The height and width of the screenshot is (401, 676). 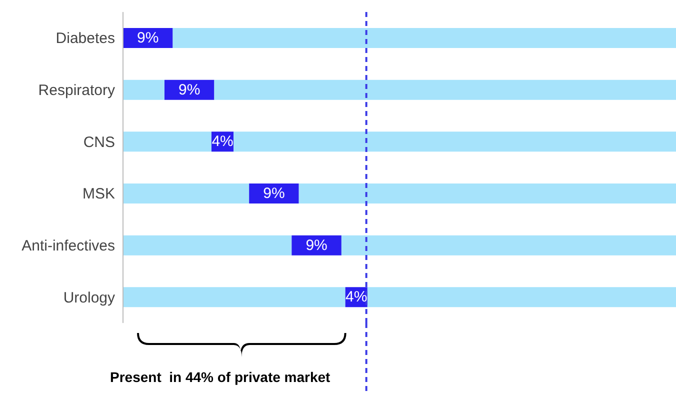 I want to click on y-tick-label: MSK, so click(x=98, y=194).